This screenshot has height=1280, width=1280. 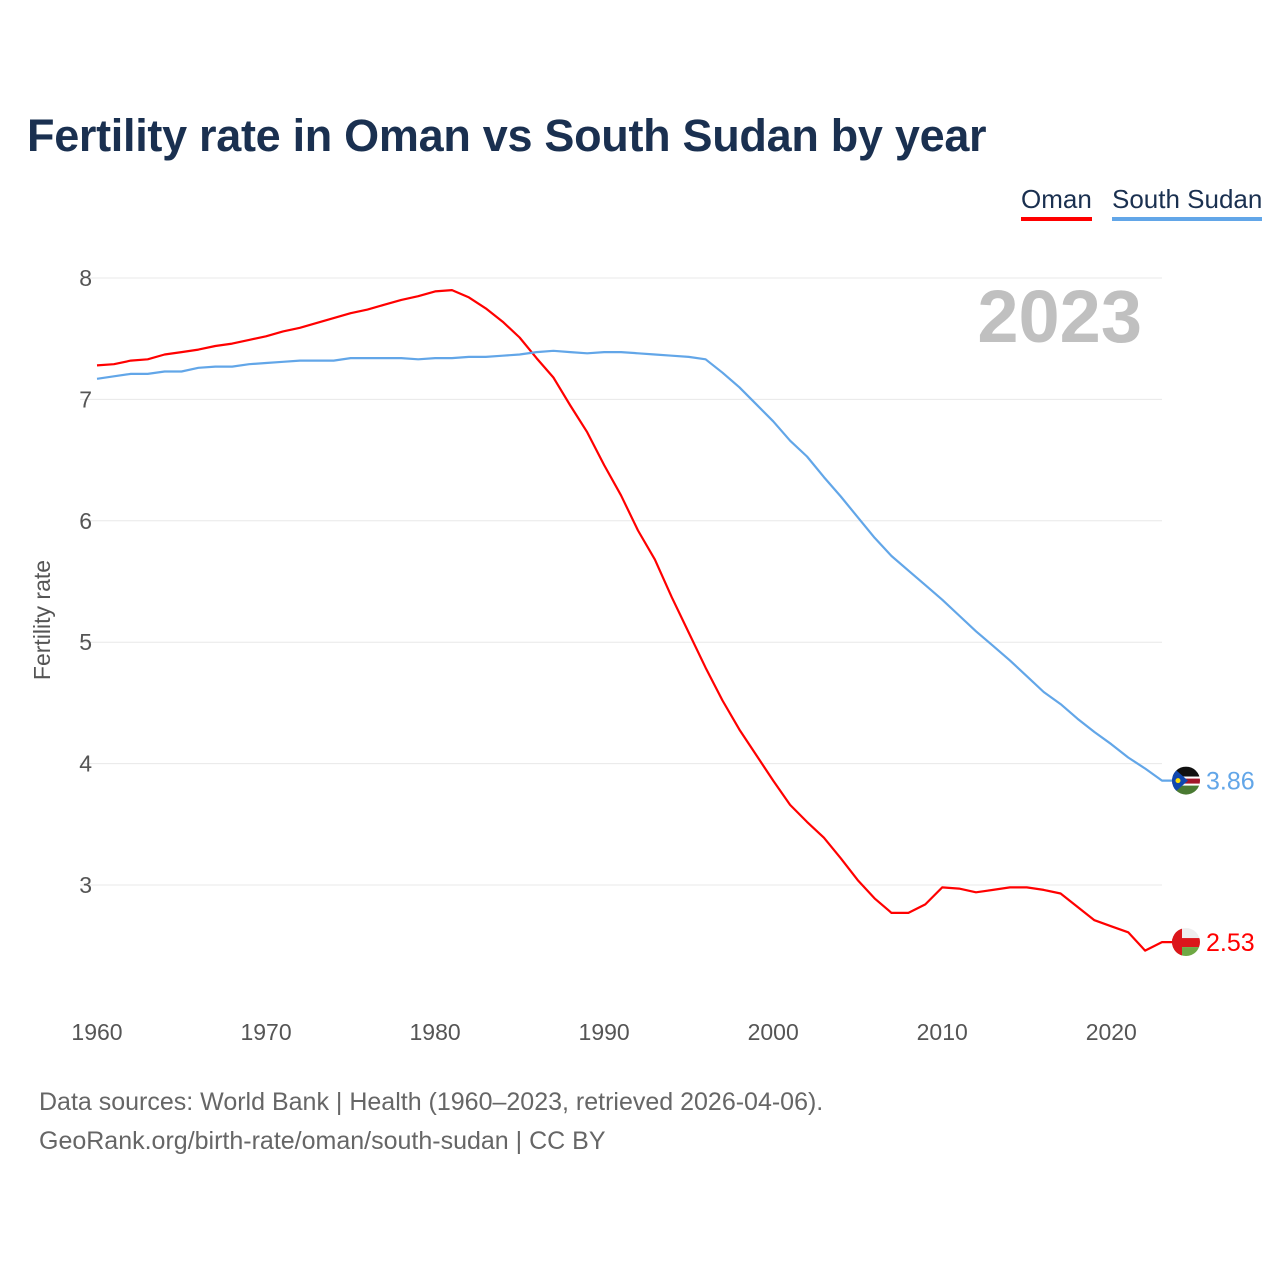 I want to click on legend-oman: Oman, so click(x=1056, y=202).